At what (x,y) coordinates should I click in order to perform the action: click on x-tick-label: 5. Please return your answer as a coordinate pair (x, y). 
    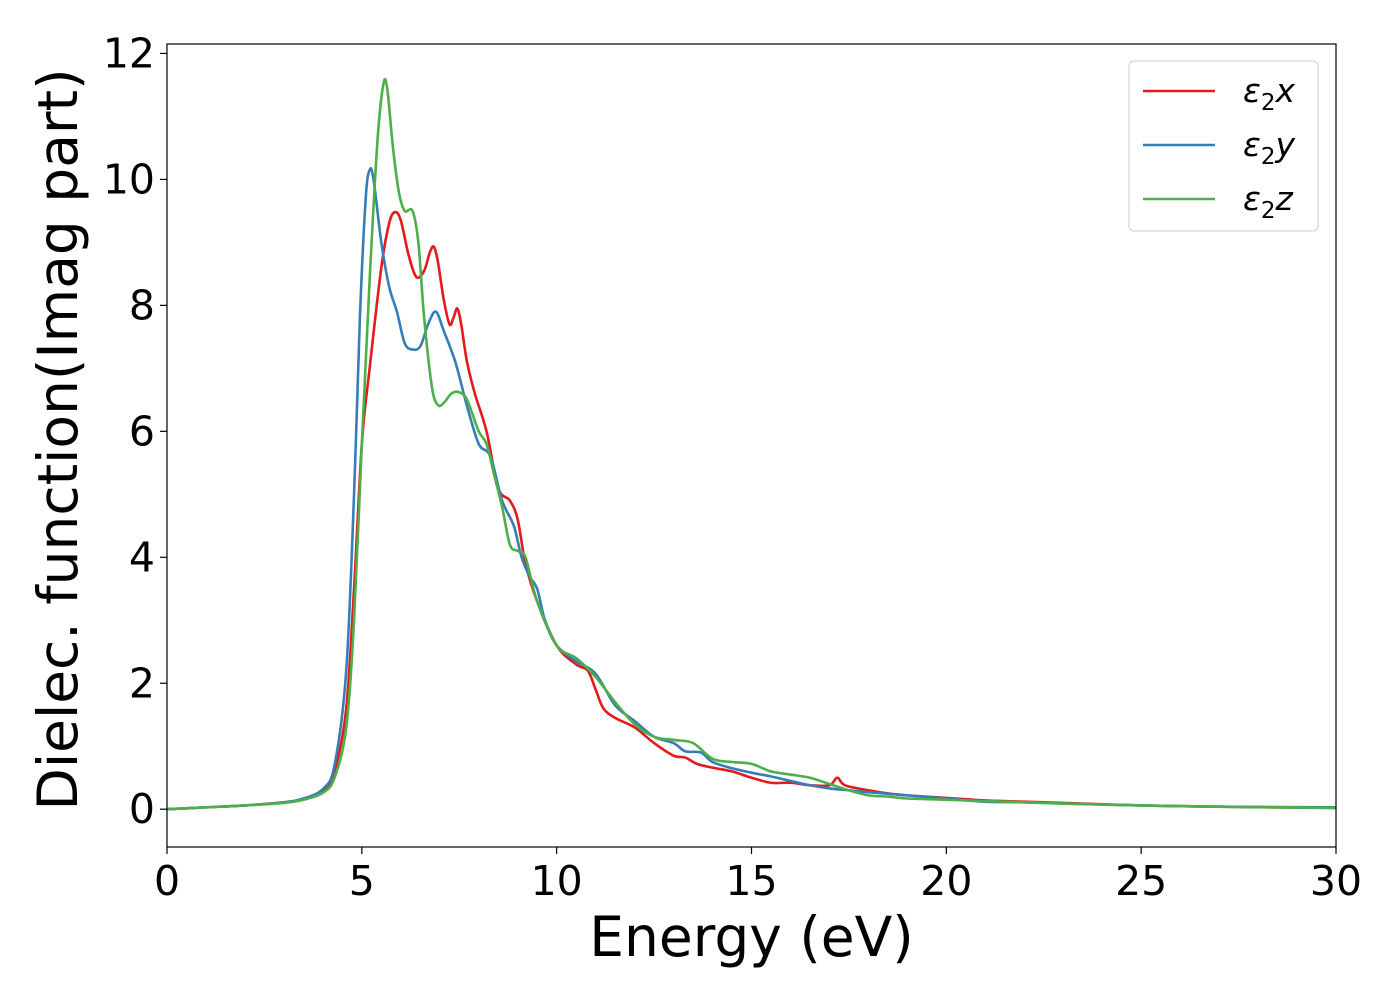
    Looking at the image, I should click on (362, 881).